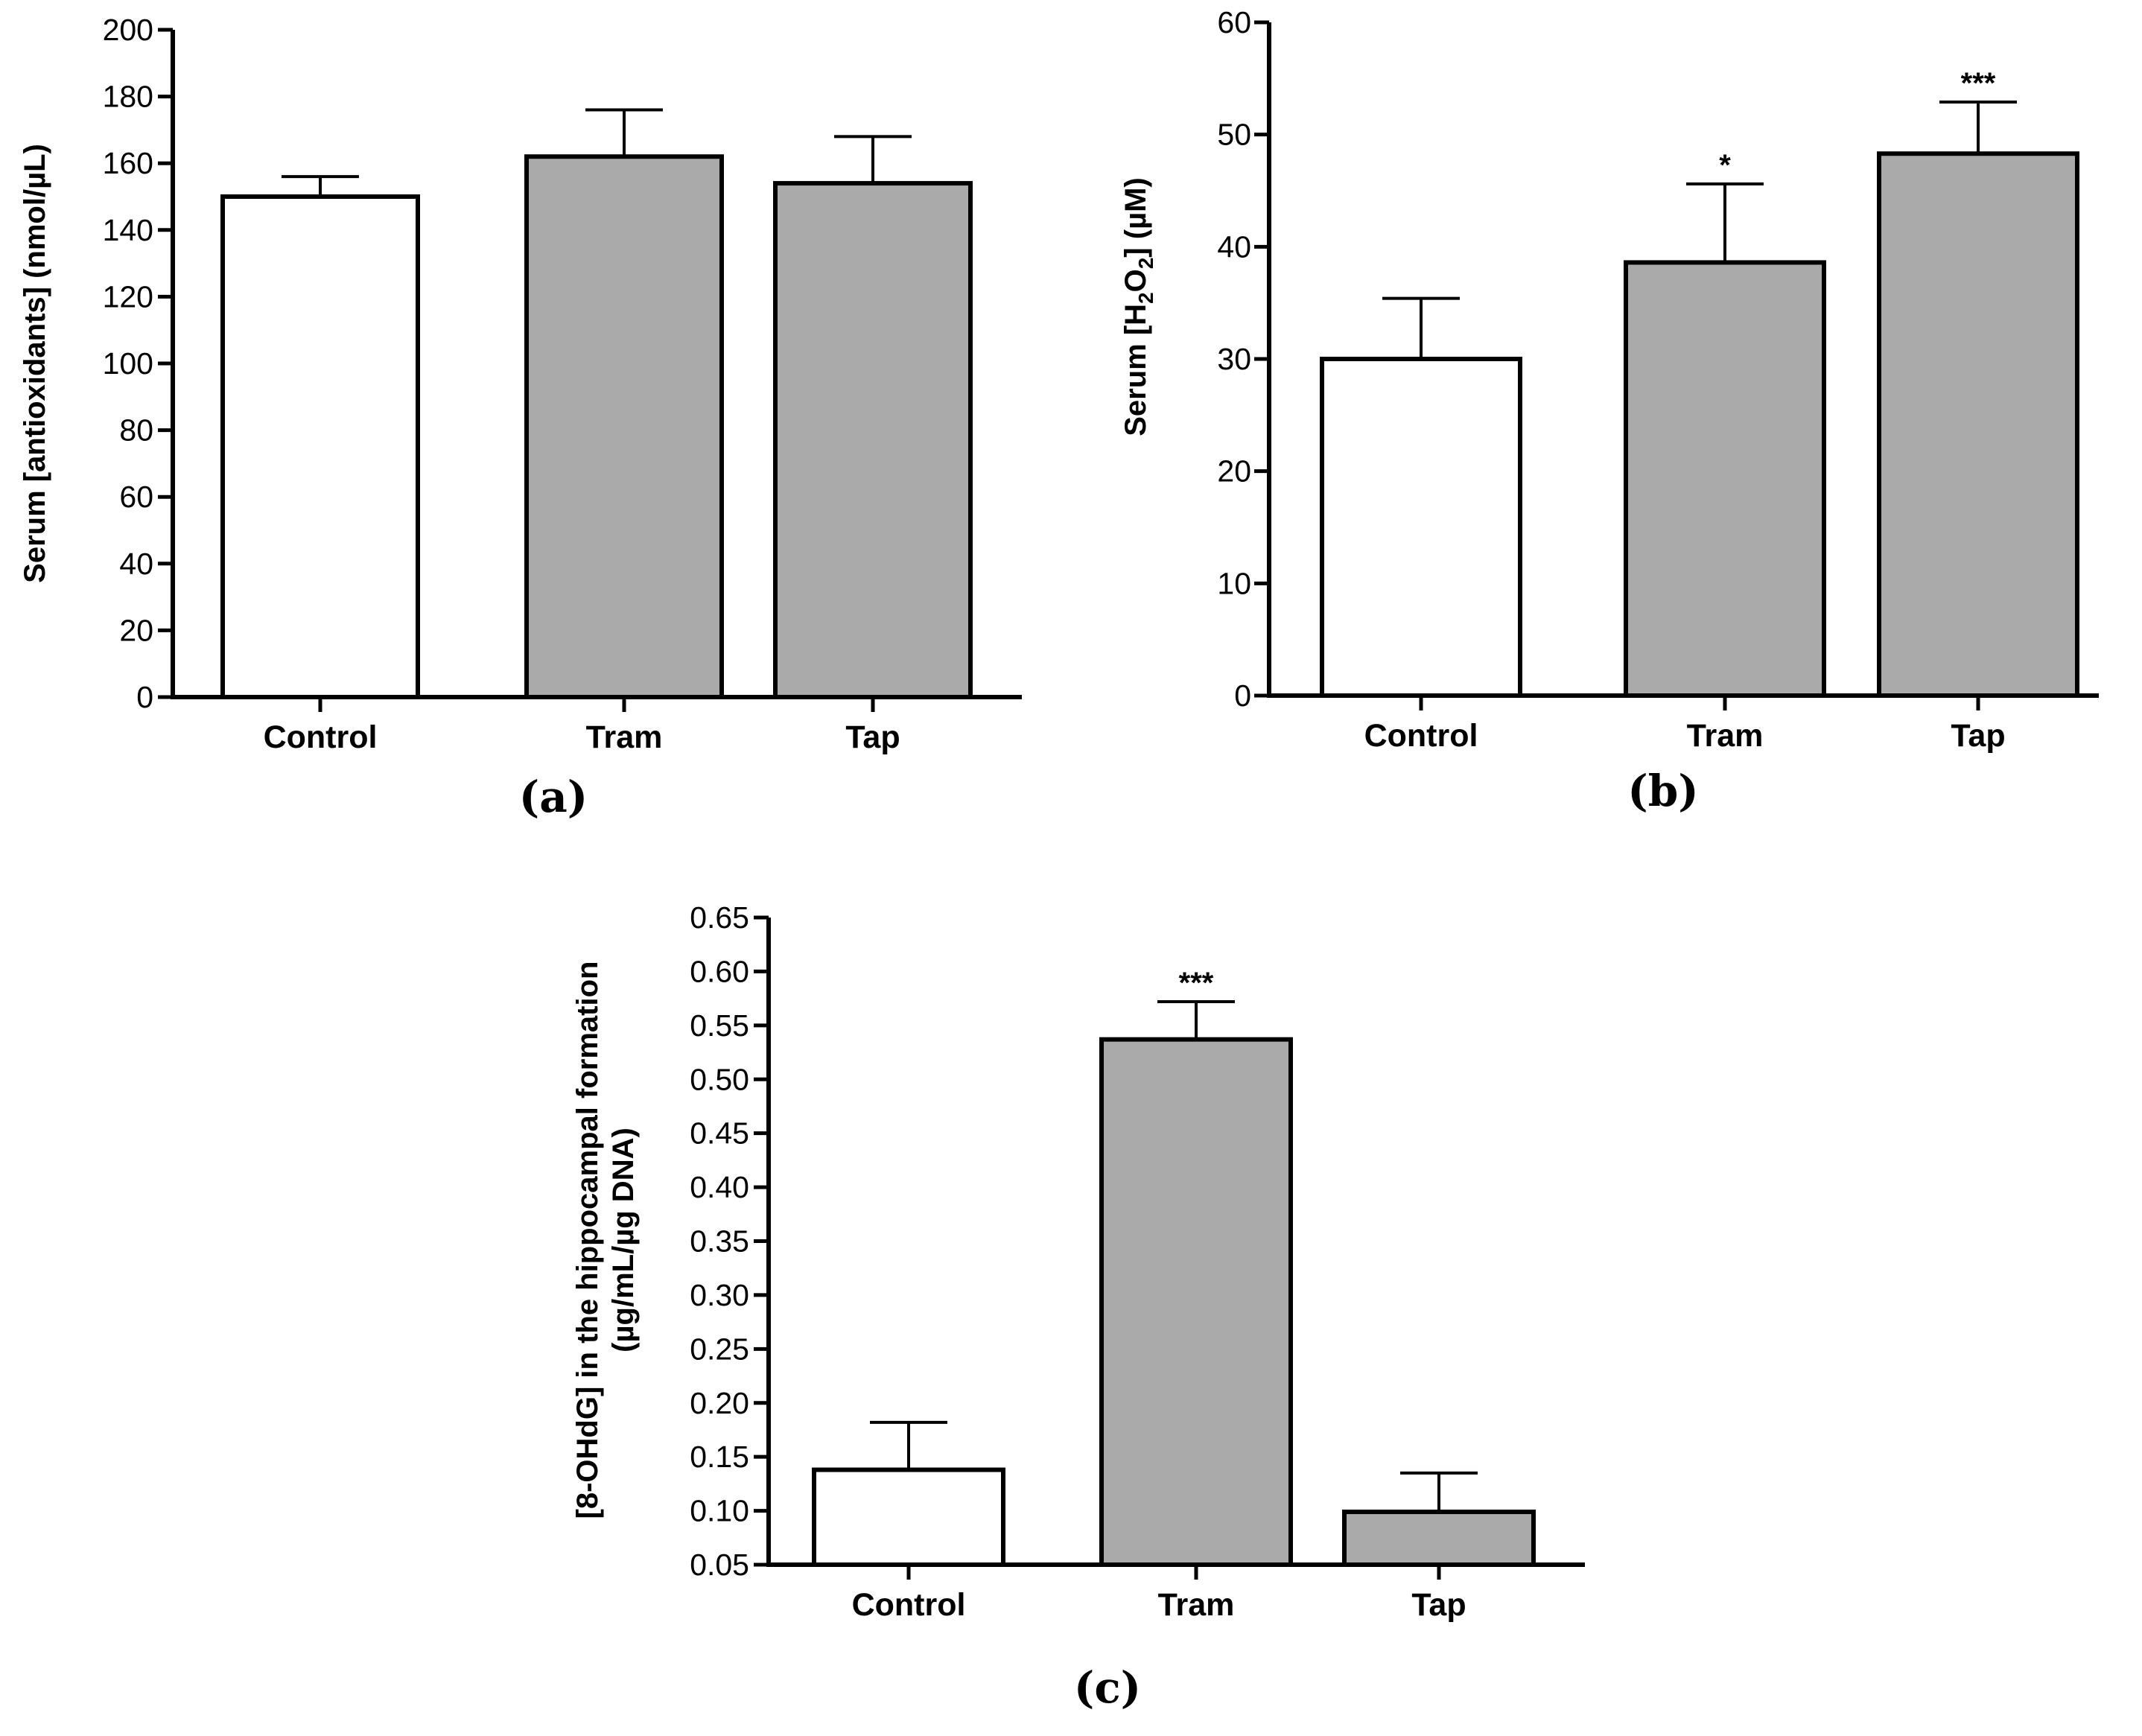 This screenshot has height=1736, width=2142. Describe the element at coordinates (1234, 135) in the screenshot. I see `y-tick-label: 50` at that location.